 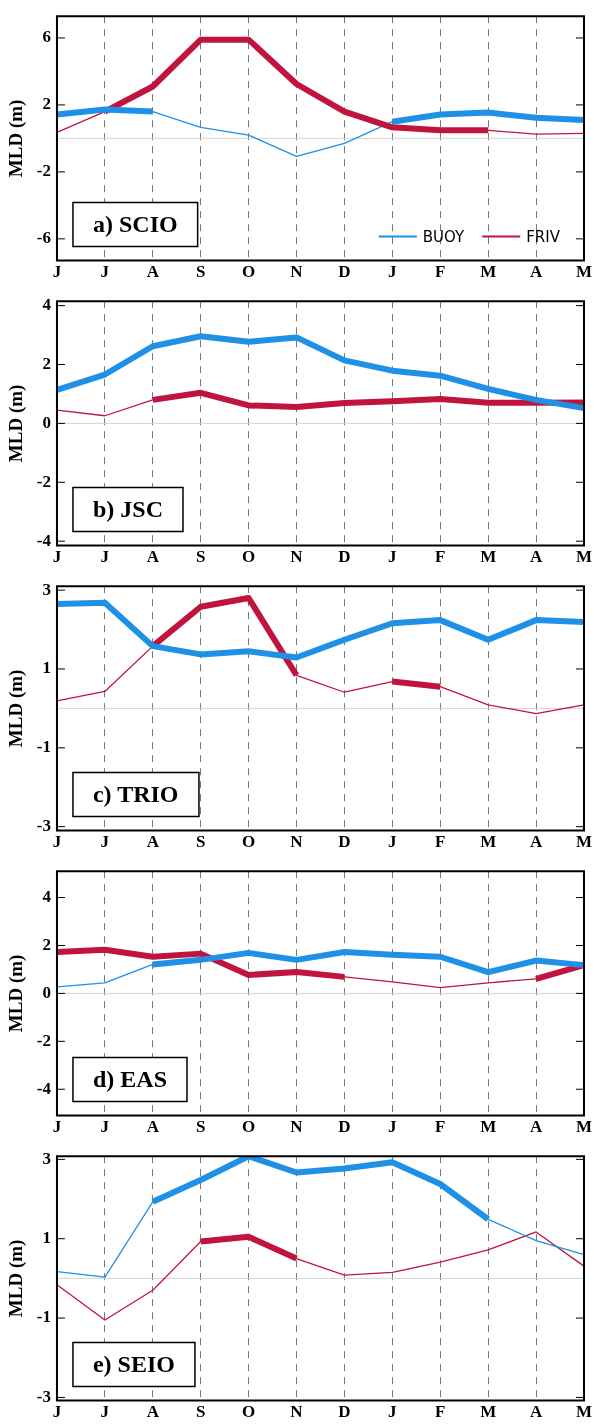 I want to click on legend-label: FRIV, so click(x=543, y=237).